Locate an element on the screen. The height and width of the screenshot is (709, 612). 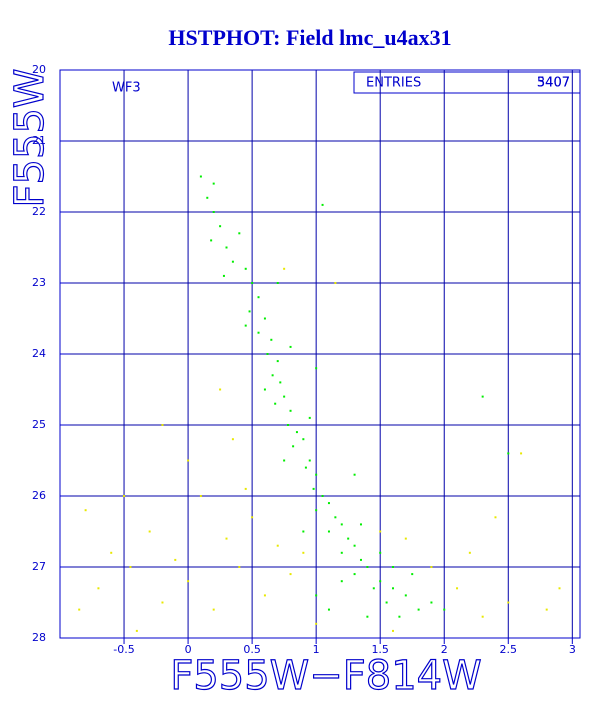
y-tick-label: 27 is located at coordinates (39, 566).